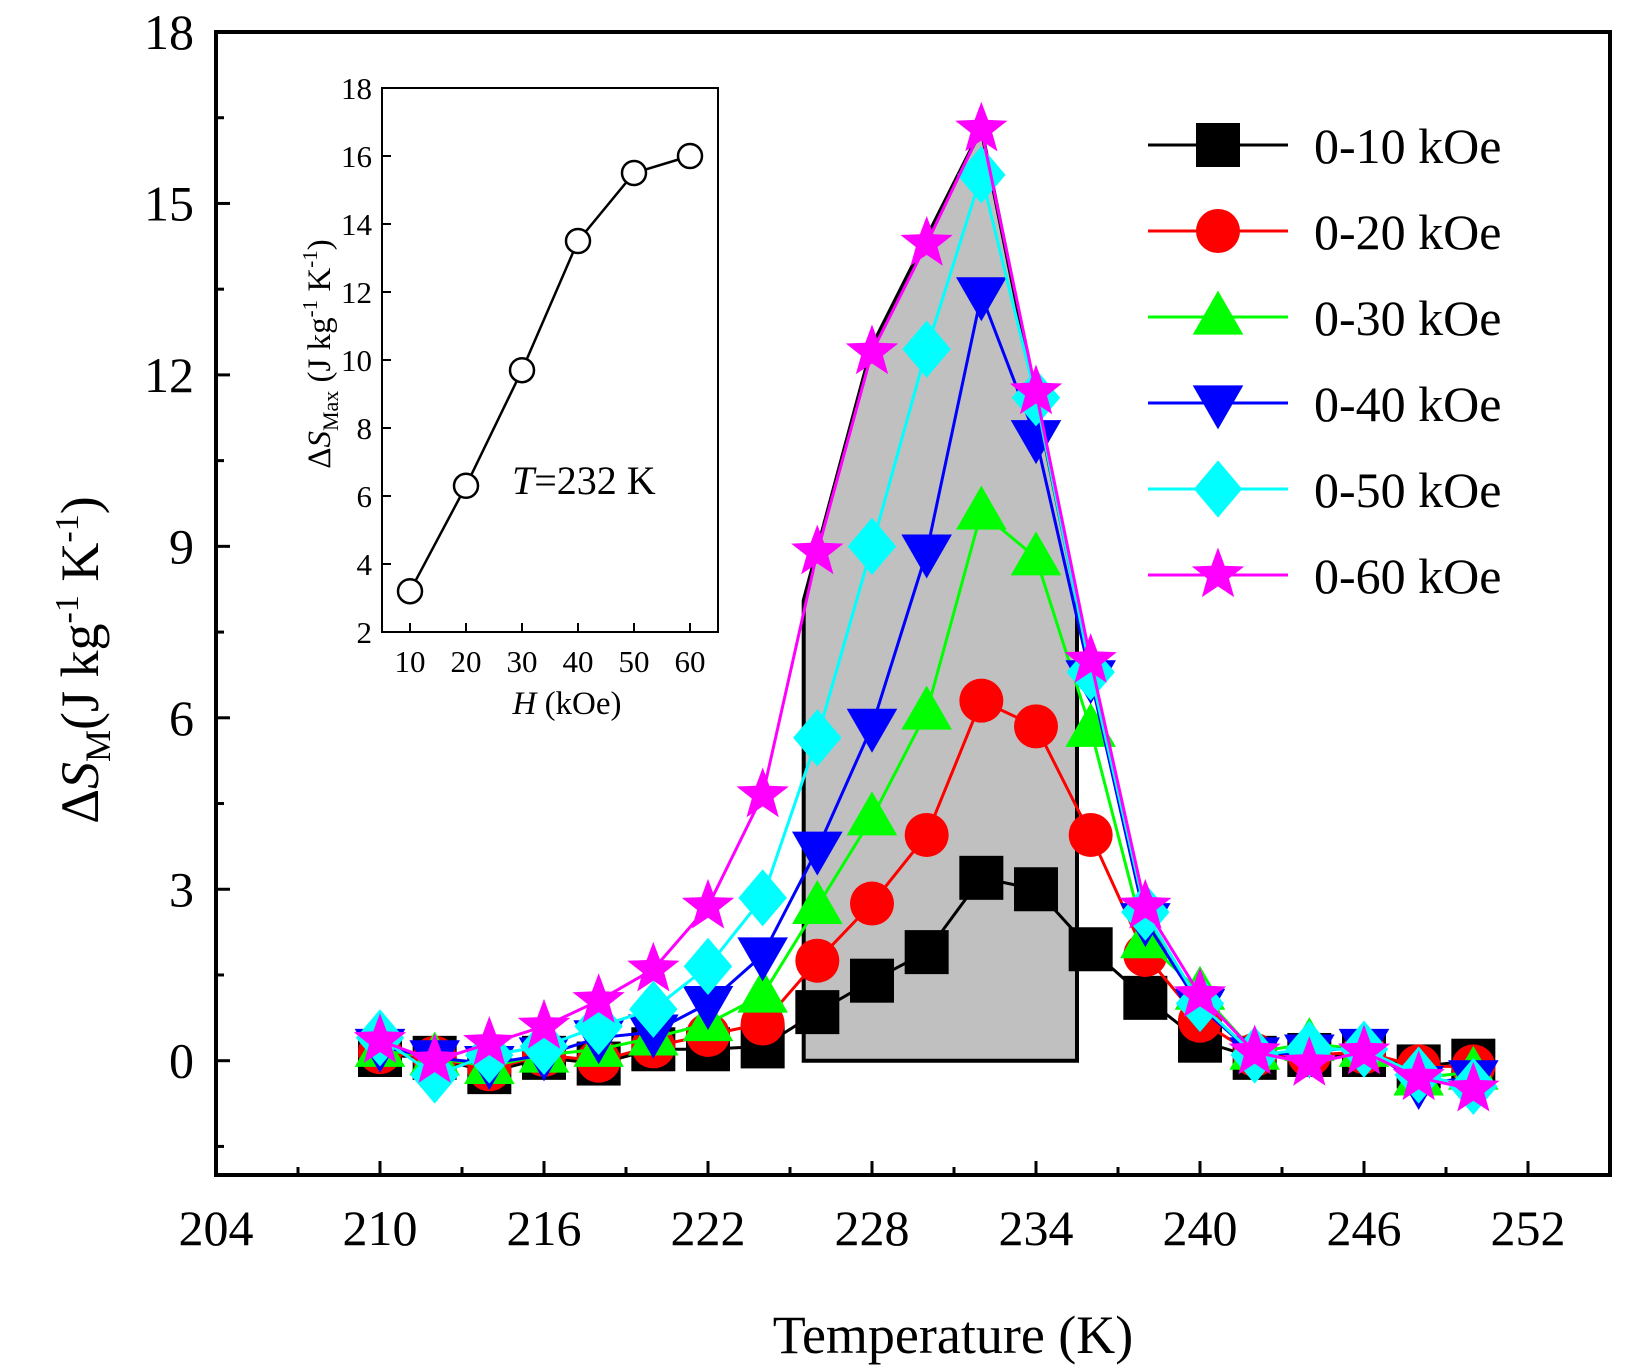  Describe the element at coordinates (1407, 318) in the screenshot. I see `legend-label: 0-30 kOe` at that location.